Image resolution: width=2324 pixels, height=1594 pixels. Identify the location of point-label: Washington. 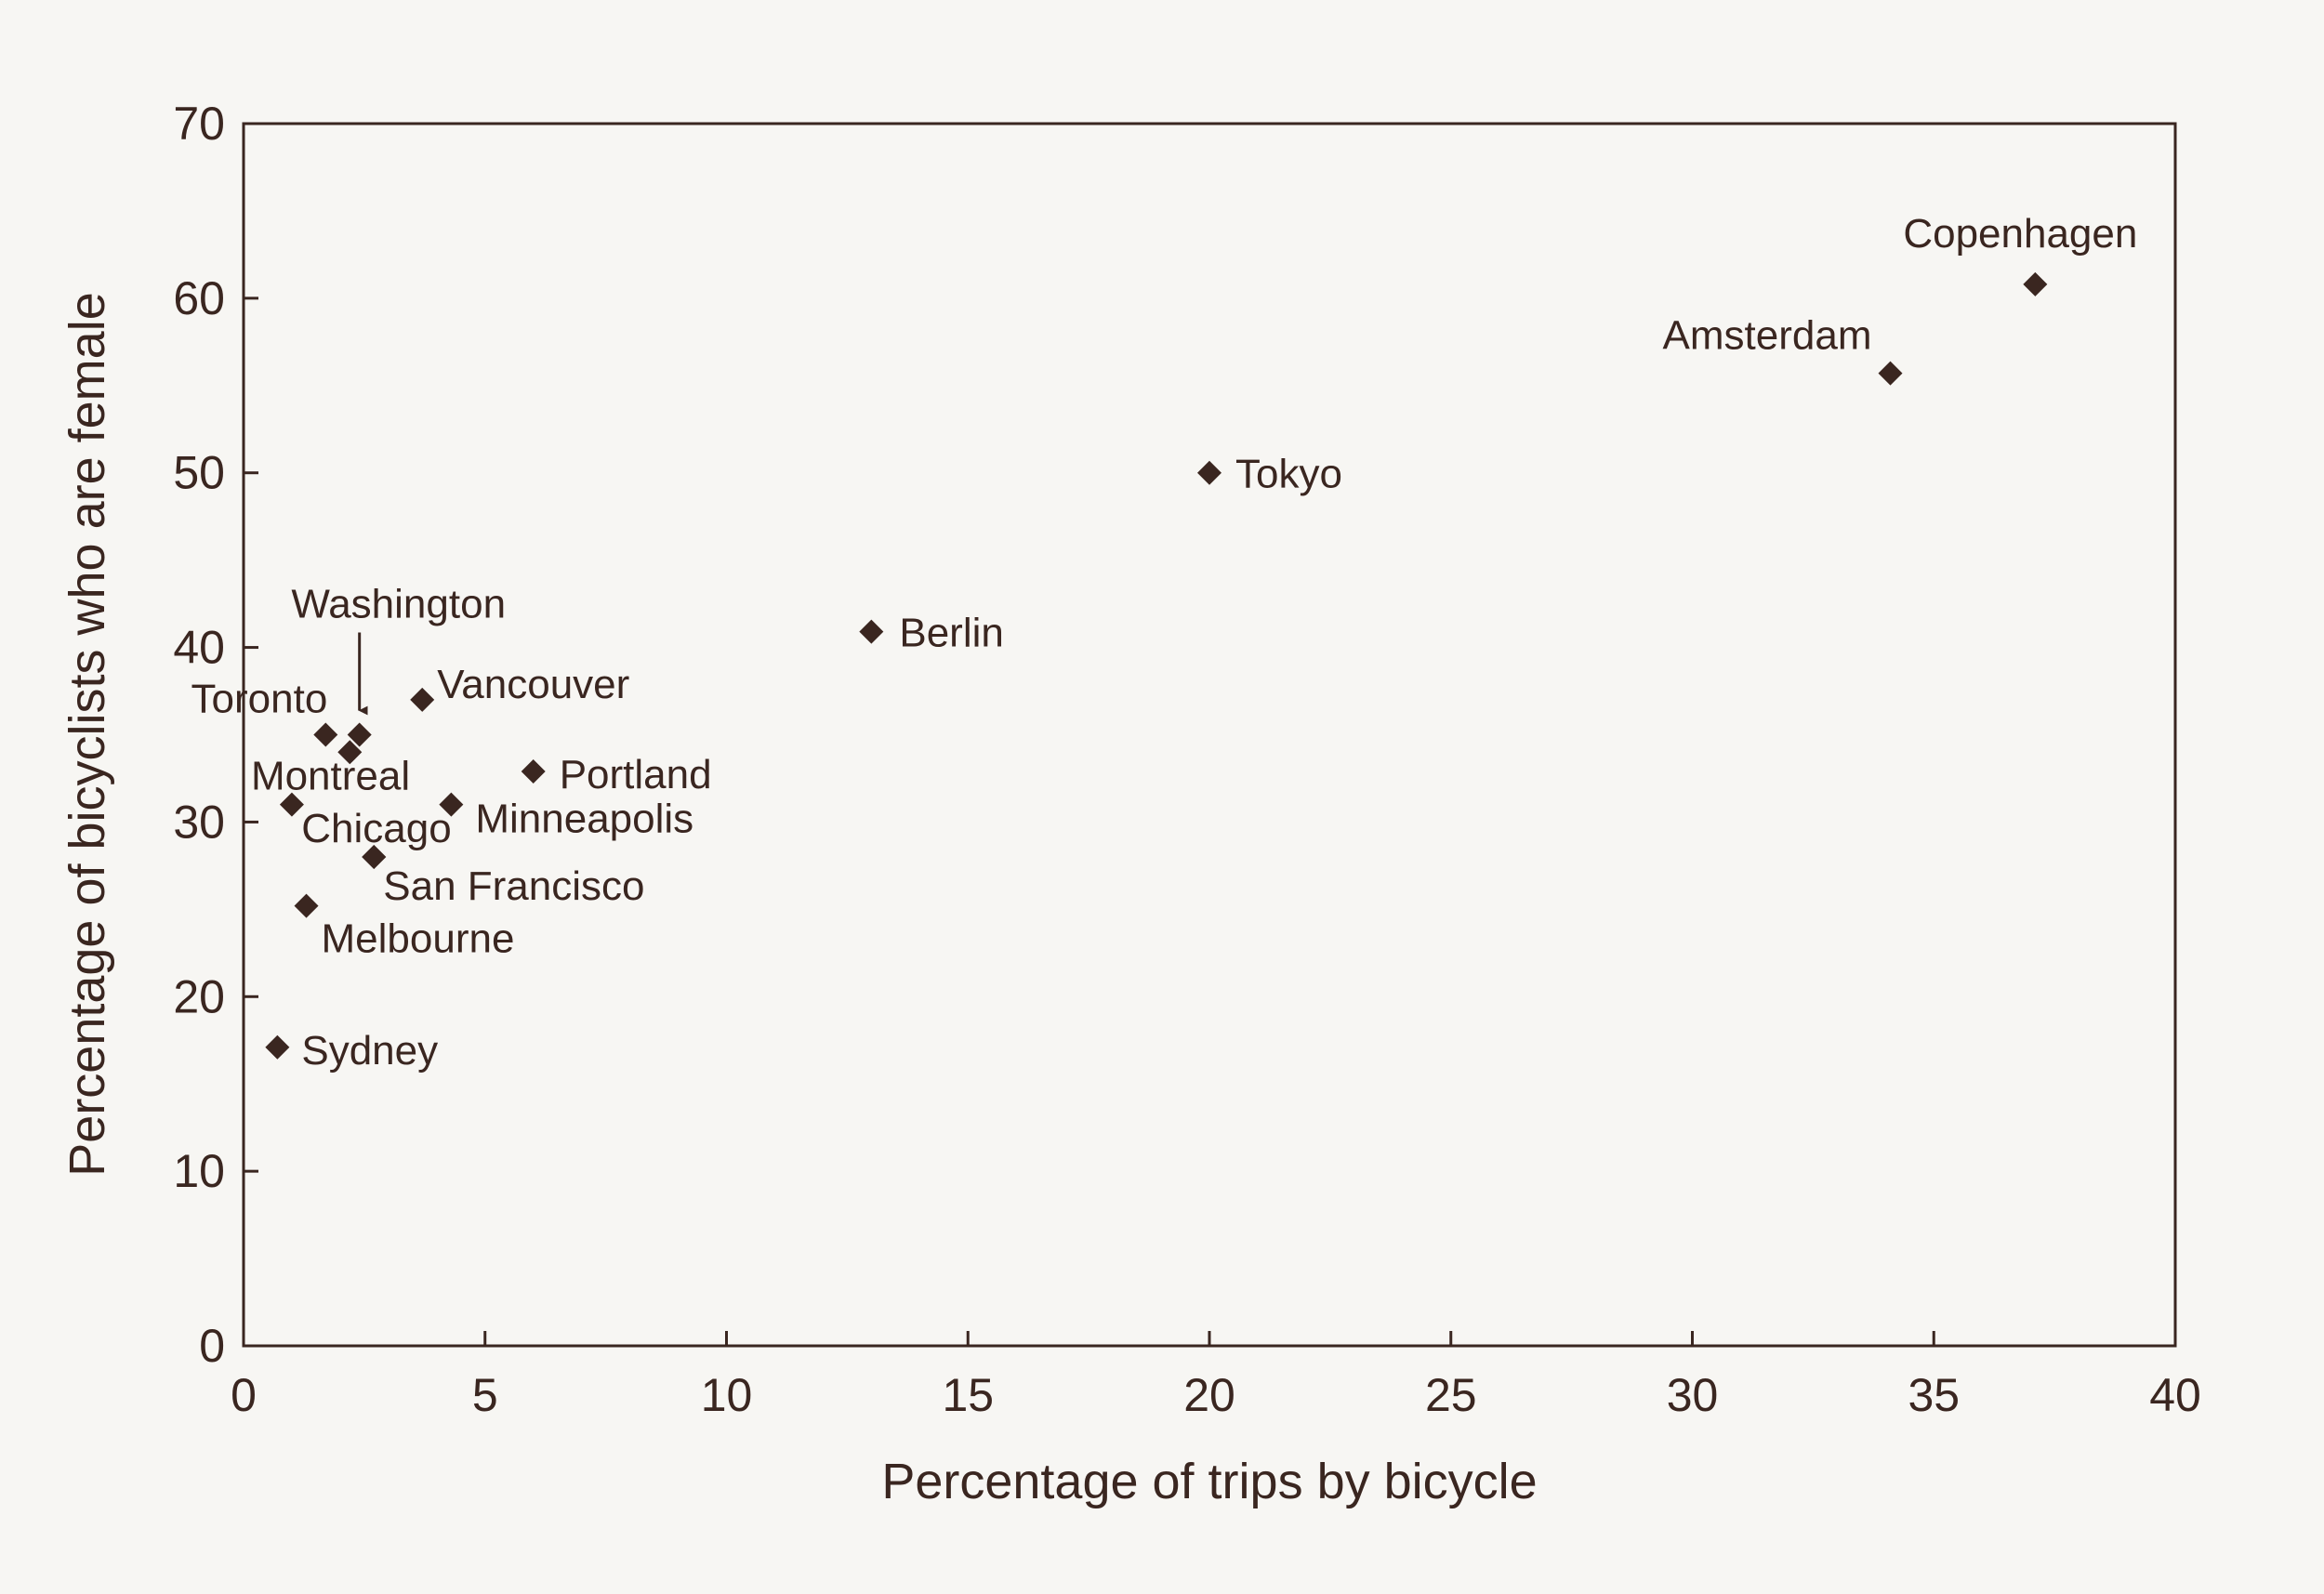
(398, 604).